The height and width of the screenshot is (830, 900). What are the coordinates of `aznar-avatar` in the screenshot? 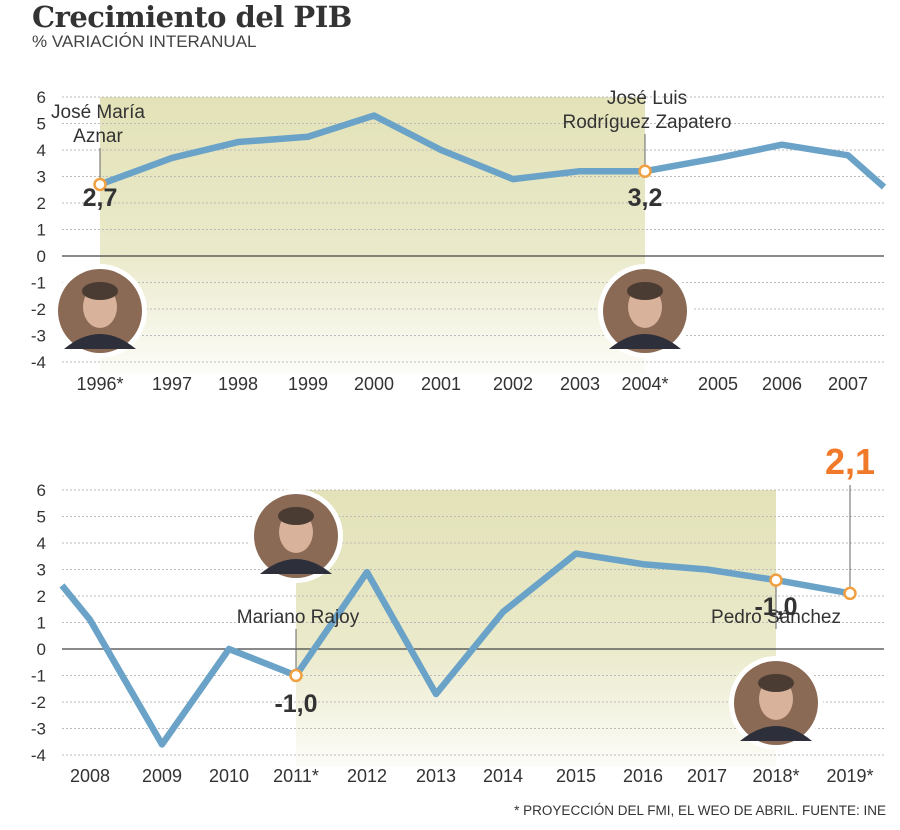 It's located at (100, 311).